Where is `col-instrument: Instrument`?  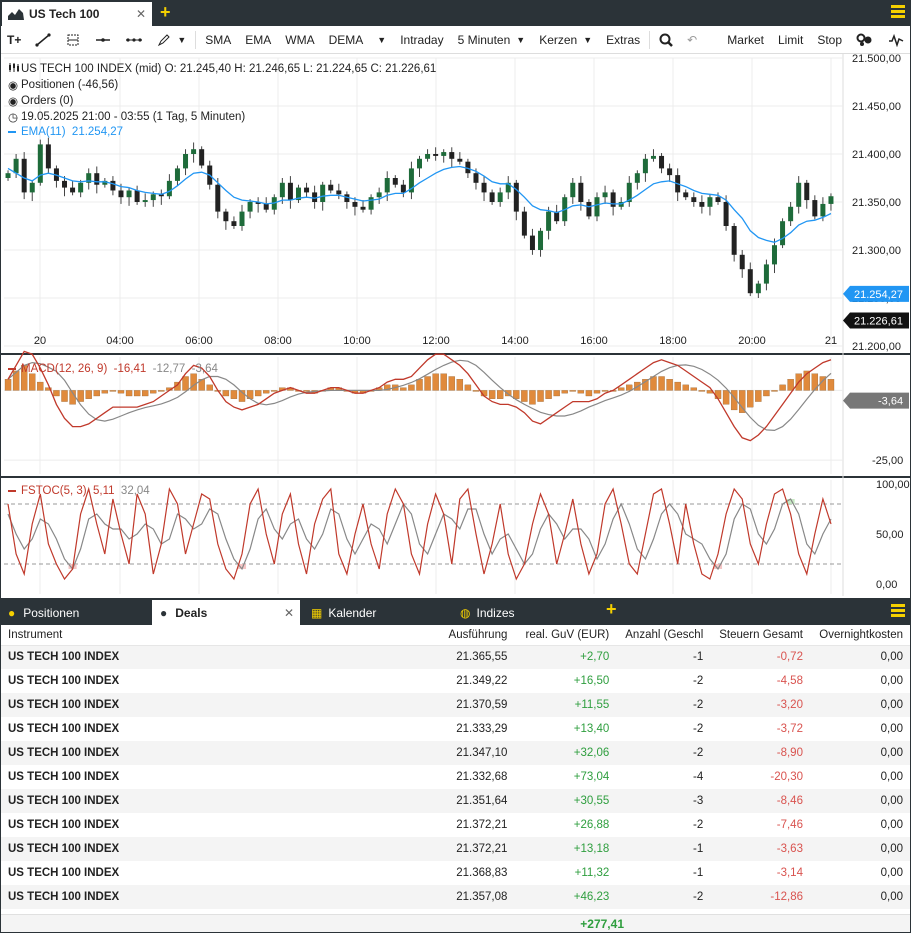 col-instrument: Instrument is located at coordinates (160, 635).